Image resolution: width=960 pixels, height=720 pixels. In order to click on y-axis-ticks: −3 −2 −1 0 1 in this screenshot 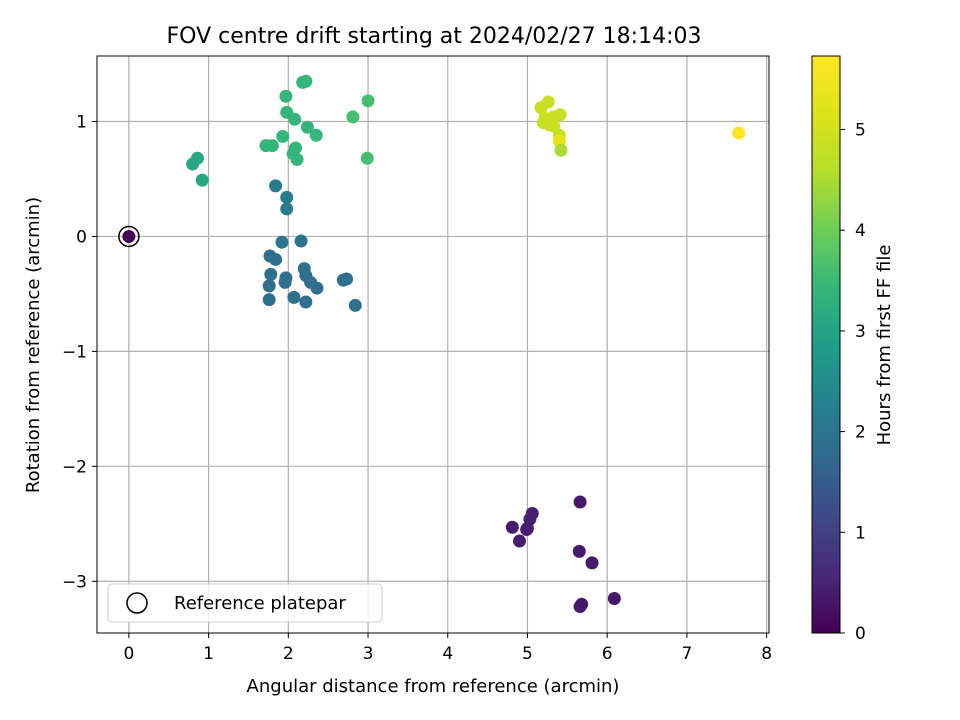, I will do `click(79, 352)`.